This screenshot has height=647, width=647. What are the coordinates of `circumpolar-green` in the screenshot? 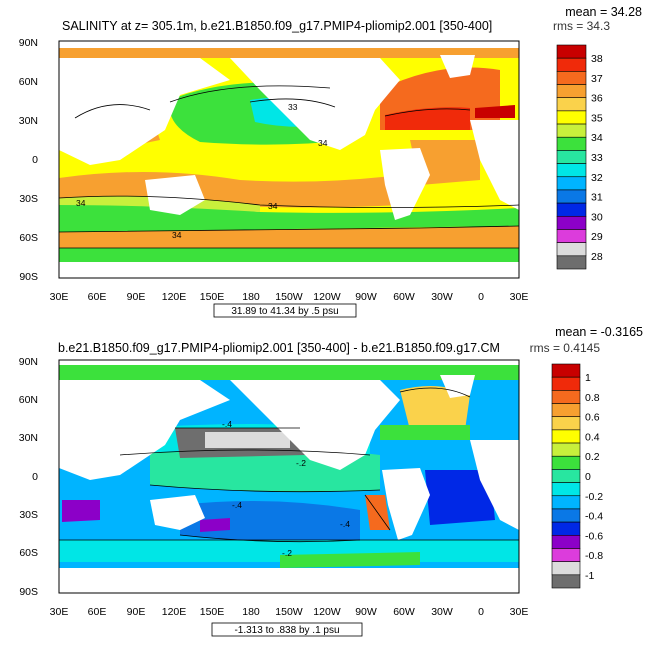 It's located at (289, 255).